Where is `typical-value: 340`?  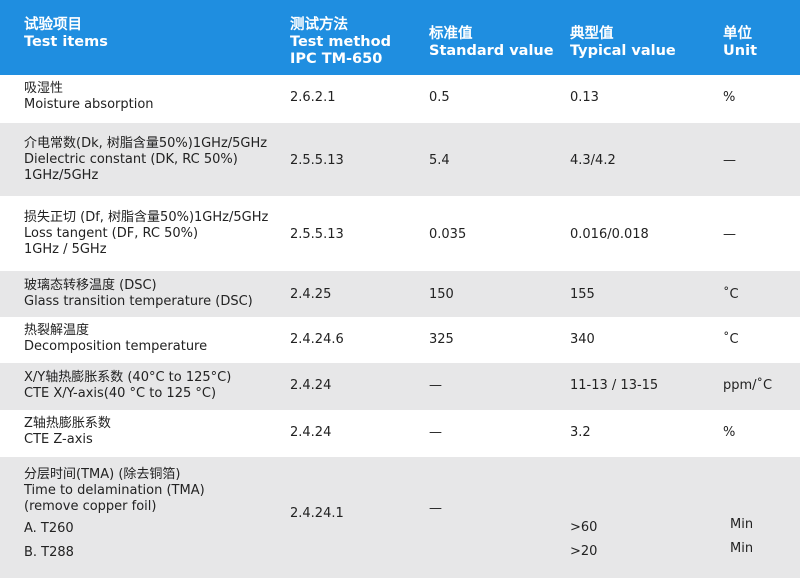 typical-value: 340 is located at coordinates (582, 339).